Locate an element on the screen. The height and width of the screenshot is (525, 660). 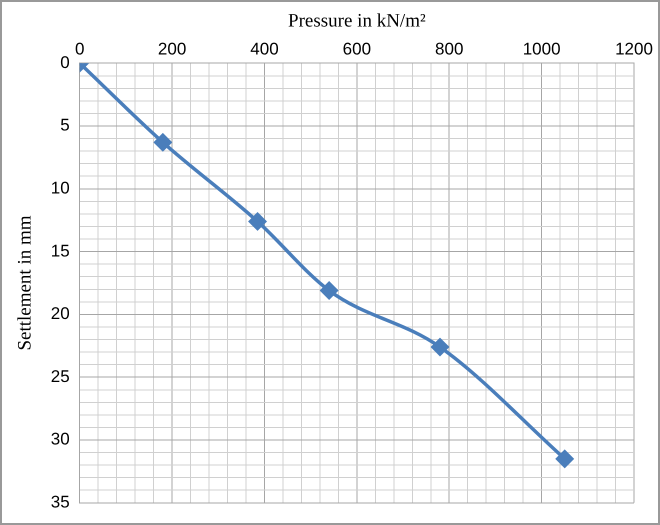
y-axis-title: Settlement in mm is located at coordinates (25, 283).